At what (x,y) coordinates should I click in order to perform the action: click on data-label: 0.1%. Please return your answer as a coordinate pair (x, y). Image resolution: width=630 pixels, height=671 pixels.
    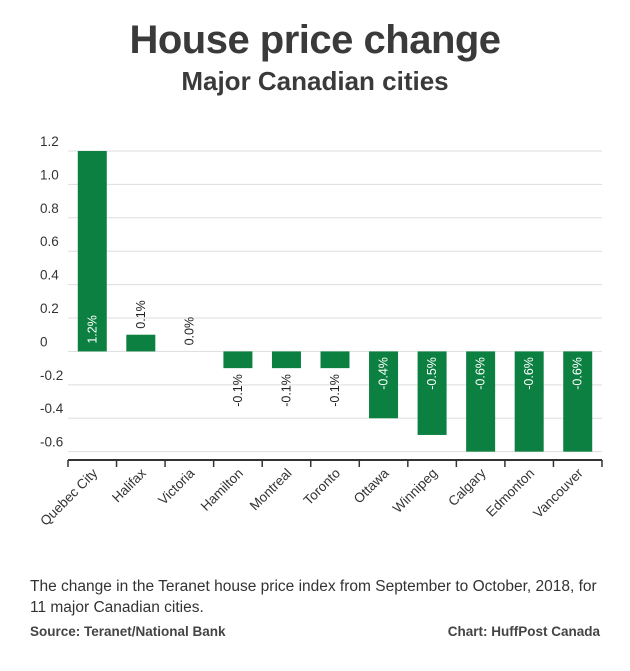
    Looking at the image, I should click on (141, 314).